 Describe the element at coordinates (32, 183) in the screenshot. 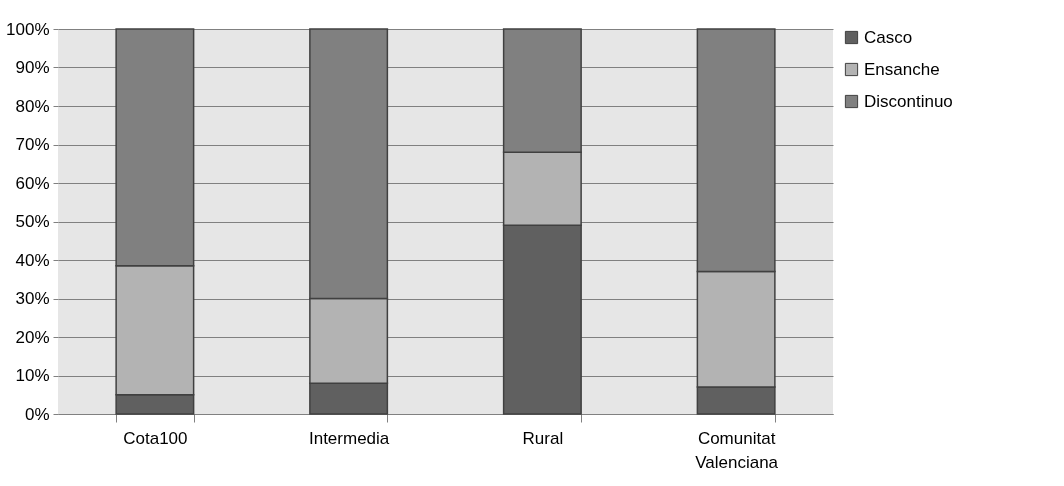

I see `y-tick-label: 60%` at that location.